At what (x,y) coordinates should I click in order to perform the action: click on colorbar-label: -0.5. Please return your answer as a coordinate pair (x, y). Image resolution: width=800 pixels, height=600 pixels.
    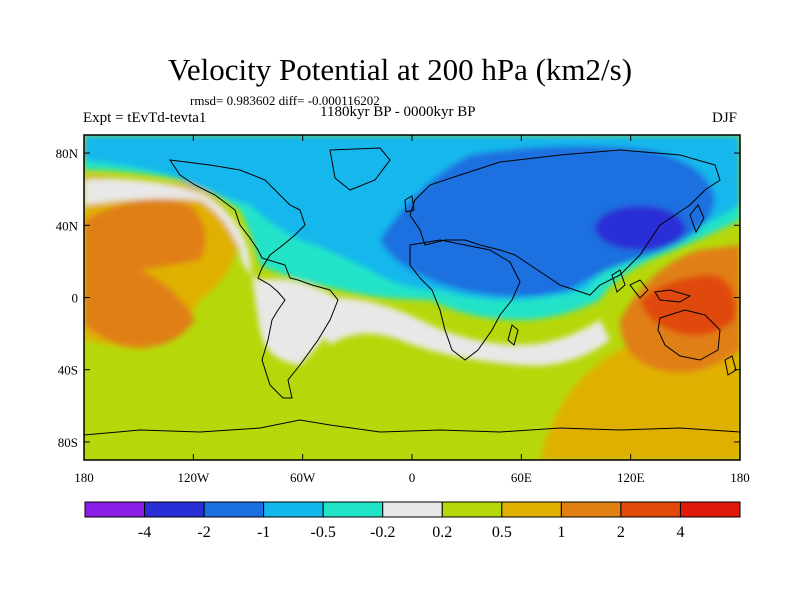
    Looking at the image, I should click on (323, 532).